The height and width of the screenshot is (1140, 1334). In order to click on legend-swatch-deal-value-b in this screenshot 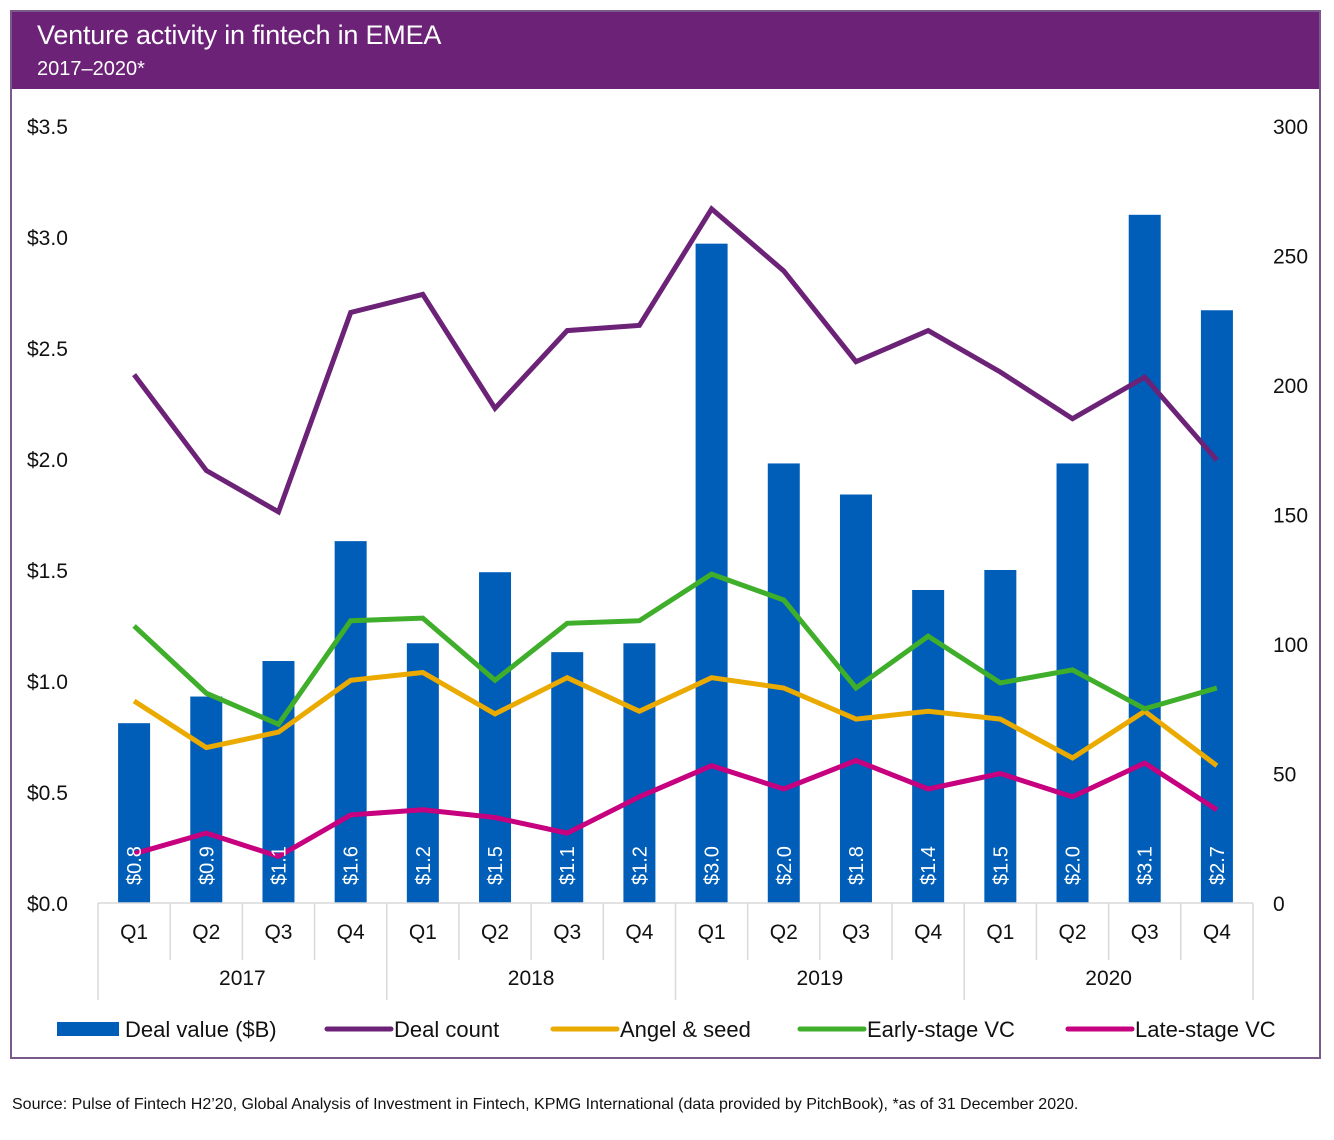, I will do `click(88, 1029)`.